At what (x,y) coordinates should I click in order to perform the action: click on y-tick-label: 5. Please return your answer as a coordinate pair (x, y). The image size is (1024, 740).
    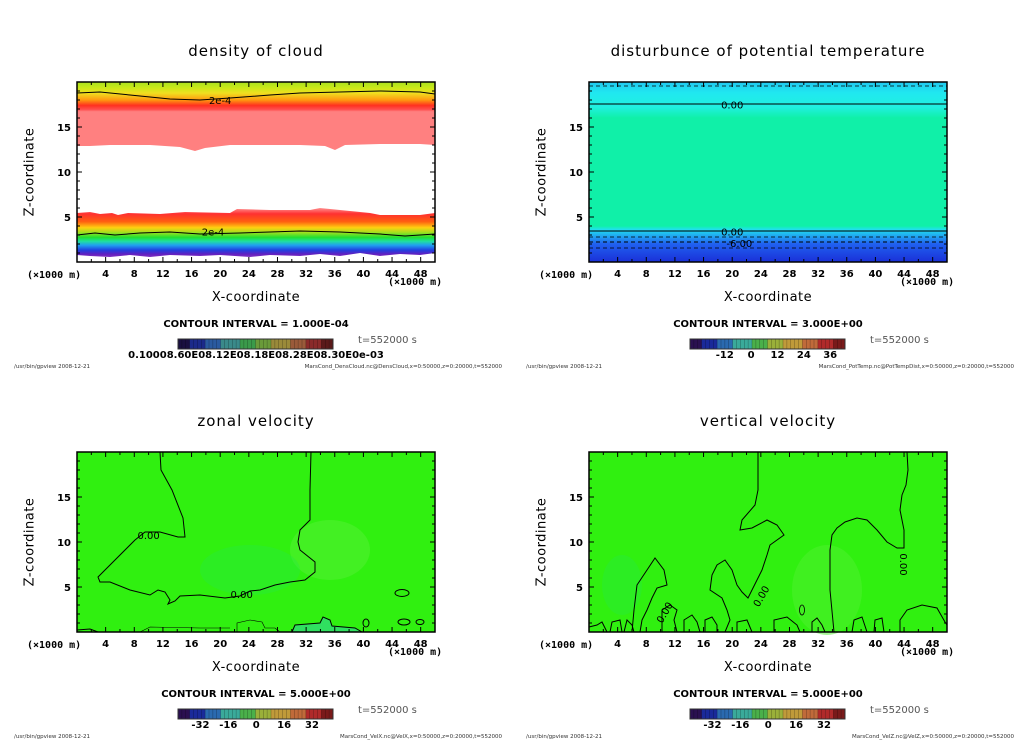
    Looking at the image, I should click on (579, 218).